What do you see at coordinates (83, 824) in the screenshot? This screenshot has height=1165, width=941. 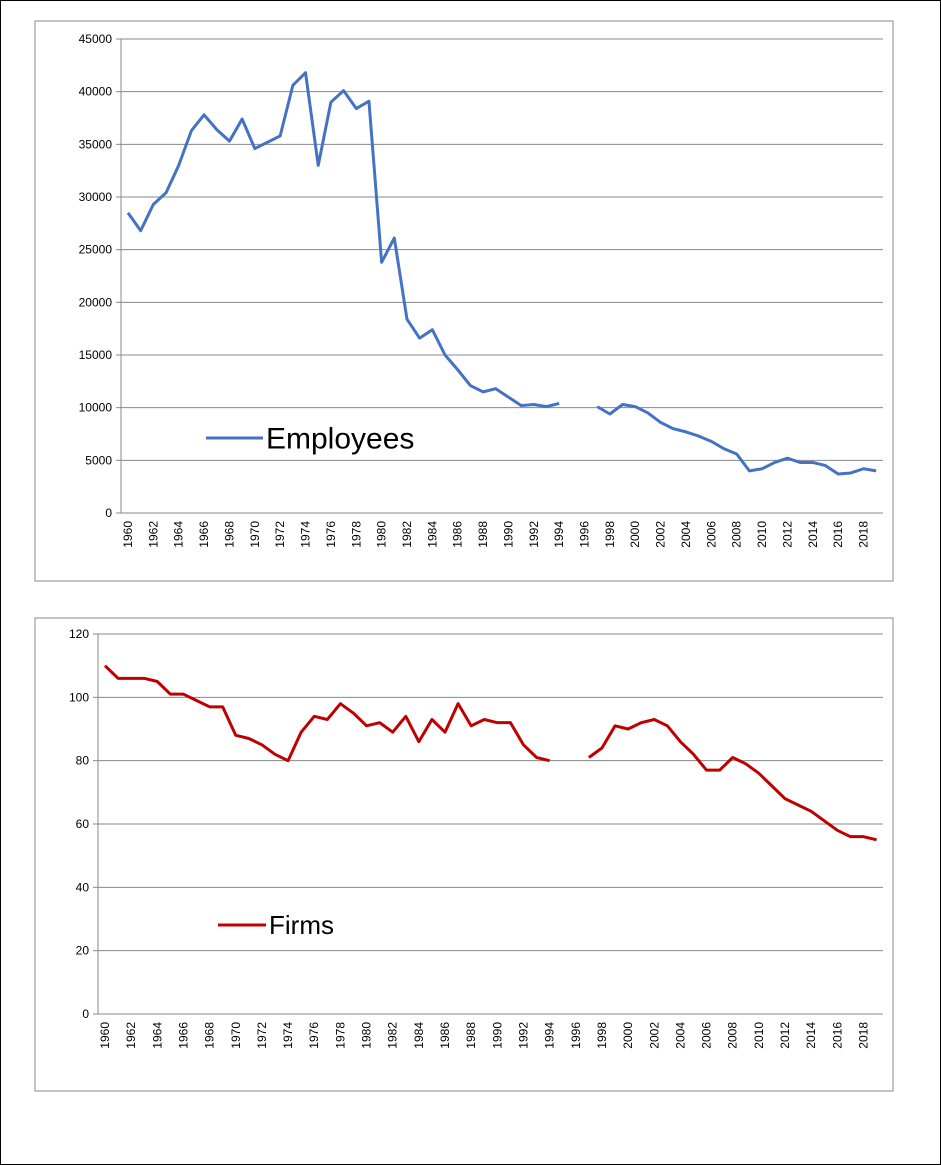 I see `y-tick-label: 60` at bounding box center [83, 824].